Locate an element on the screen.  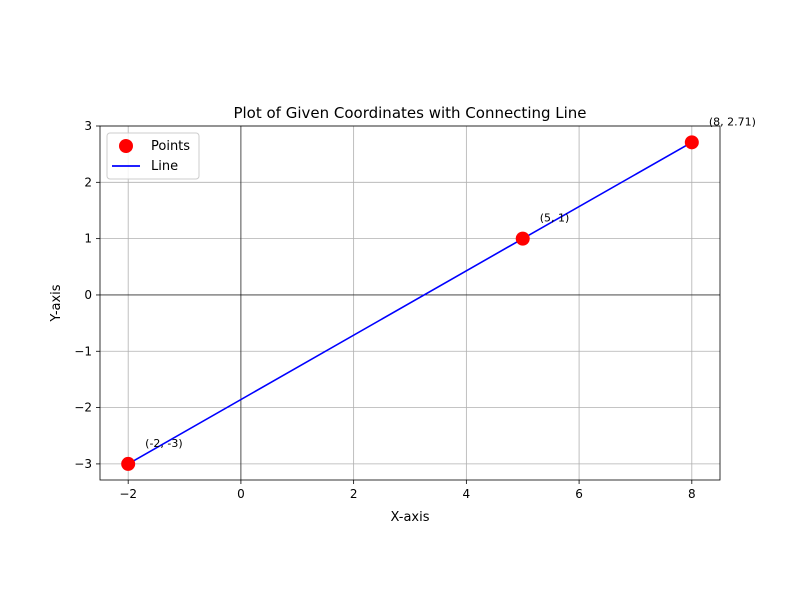
x-tick-label: 8 is located at coordinates (692, 494).